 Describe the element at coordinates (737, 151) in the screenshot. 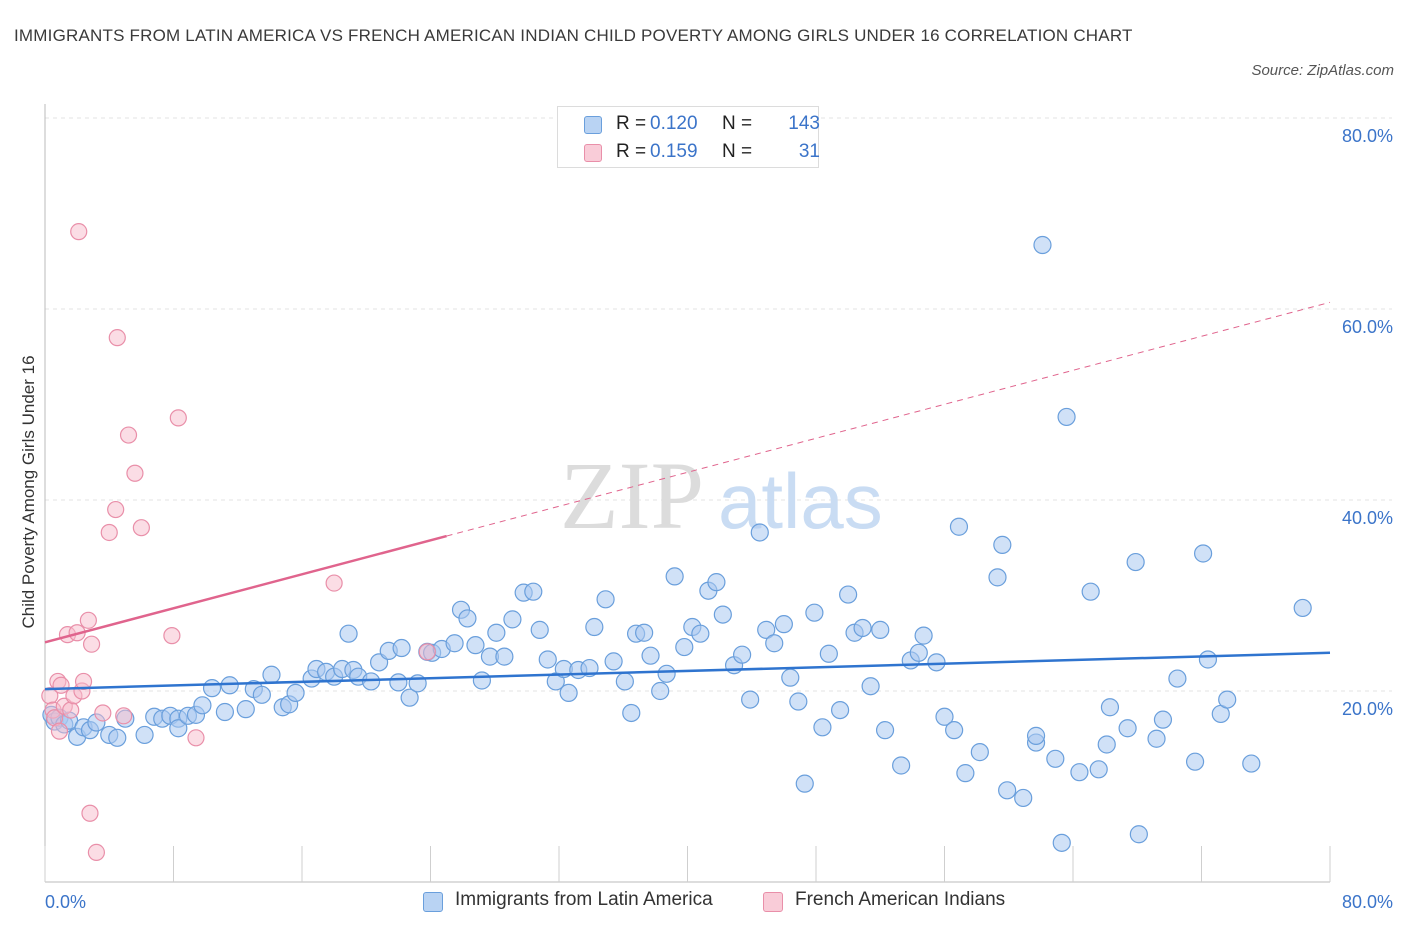

I see `legend-n-label: N =` at that location.